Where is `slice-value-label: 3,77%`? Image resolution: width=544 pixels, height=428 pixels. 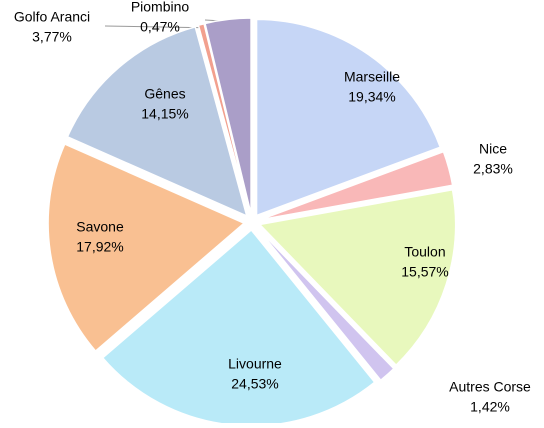
slice-value-label: 3,77% is located at coordinates (52, 37).